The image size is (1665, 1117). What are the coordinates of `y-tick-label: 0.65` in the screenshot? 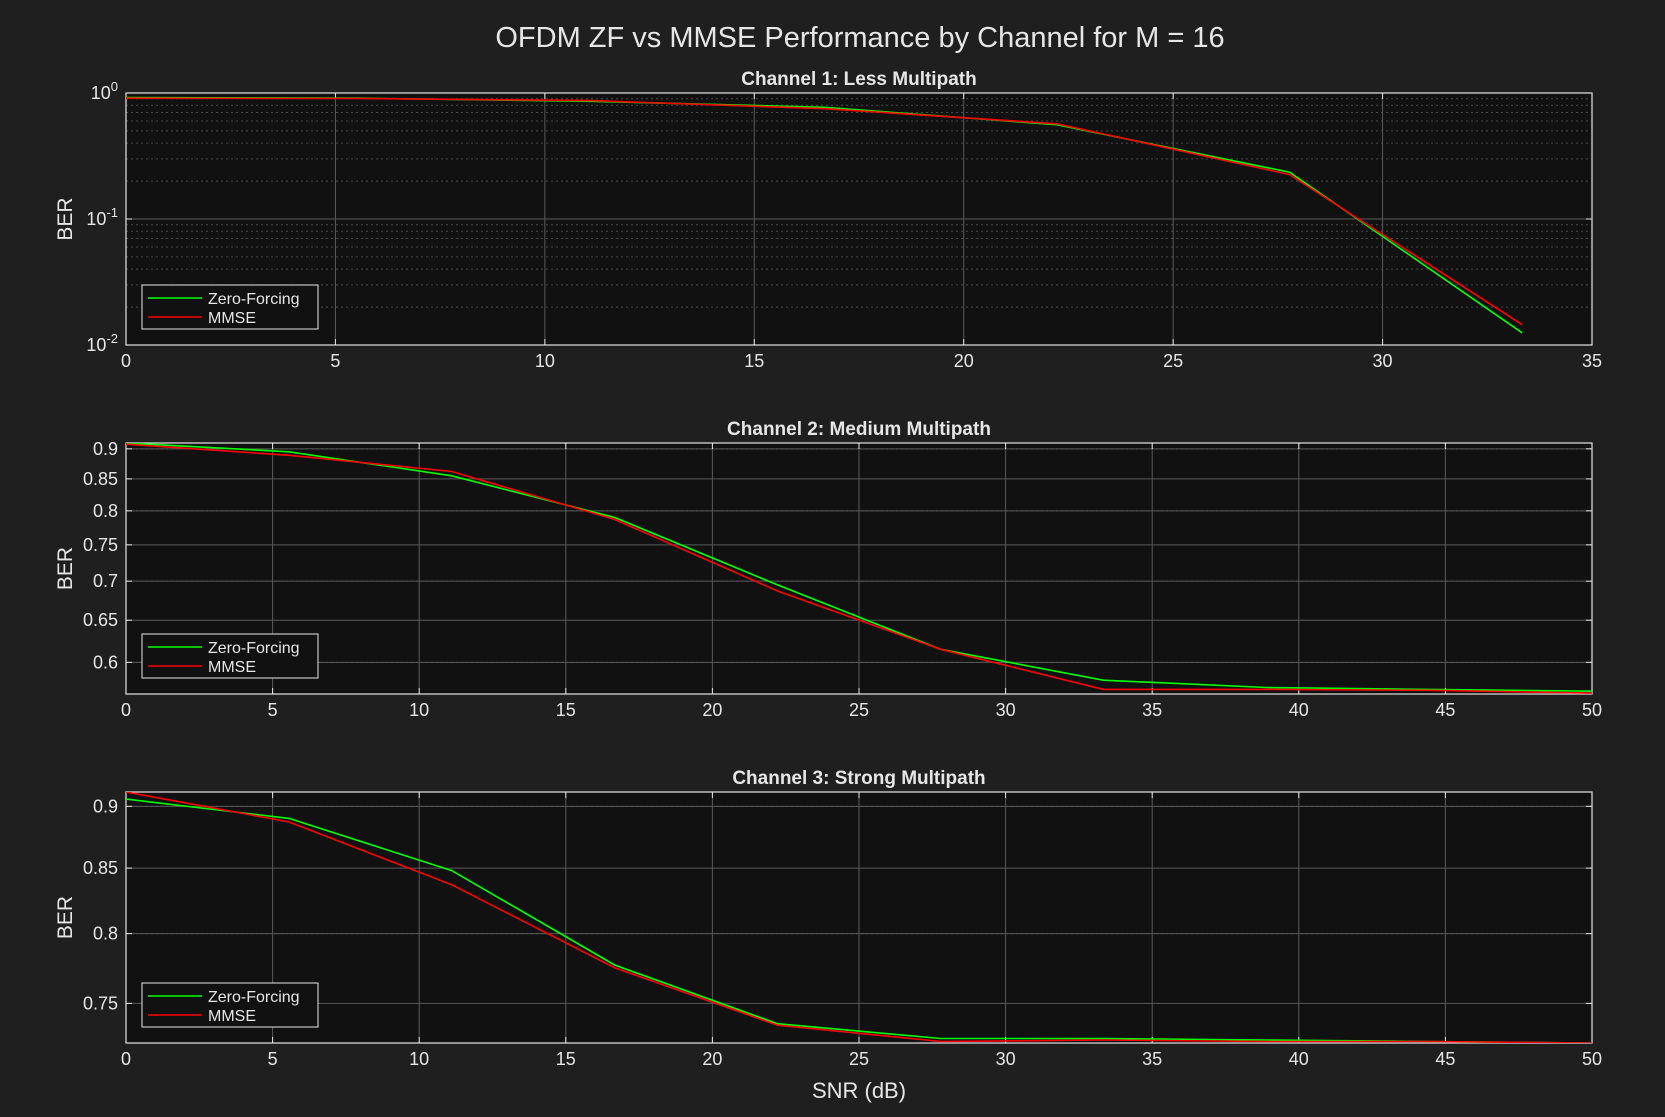 It's located at (100, 620).